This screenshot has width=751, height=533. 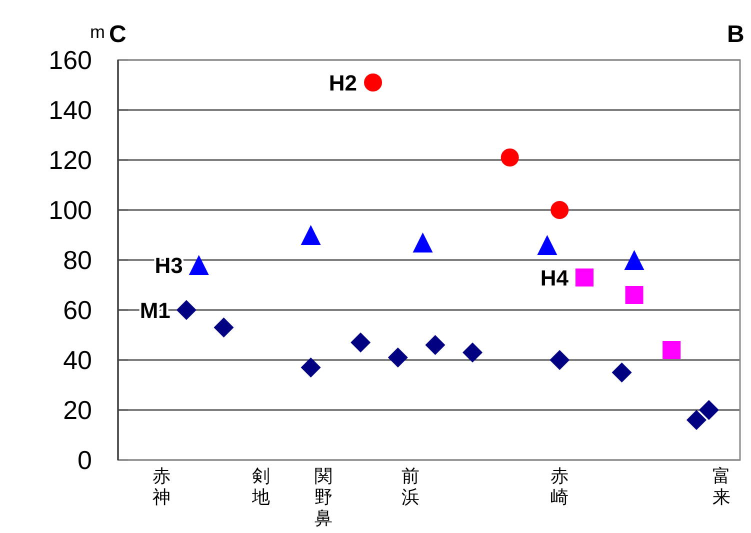 What do you see at coordinates (85, 460) in the screenshot?
I see `y-tick-label: 0` at bounding box center [85, 460].